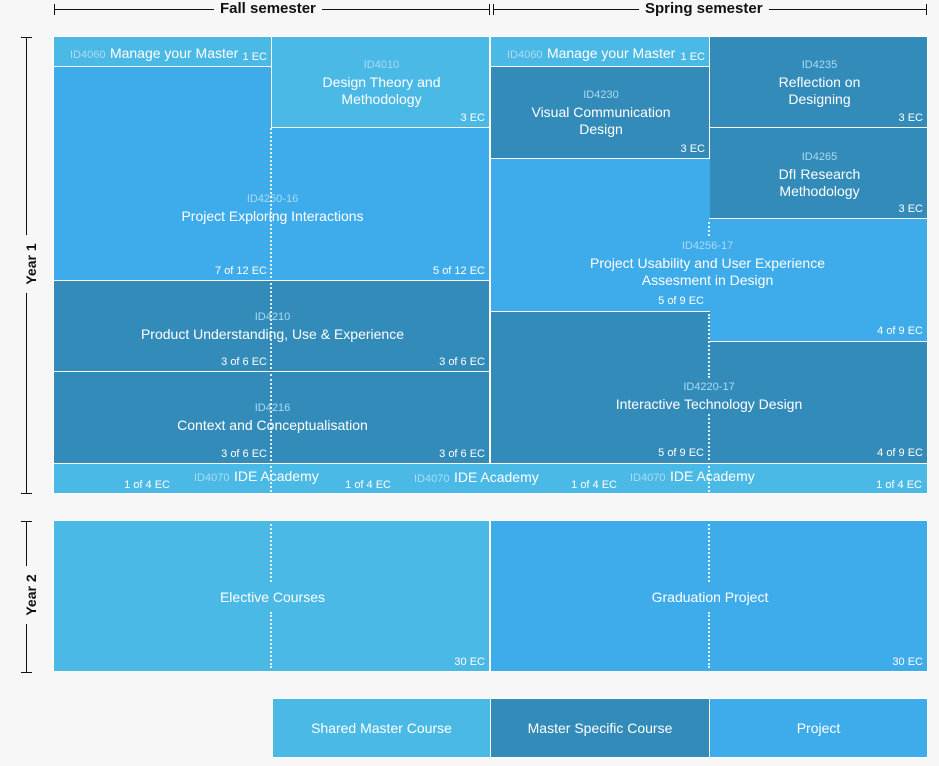  I want to click on year1-axis-tick-top, so click(26, 37).